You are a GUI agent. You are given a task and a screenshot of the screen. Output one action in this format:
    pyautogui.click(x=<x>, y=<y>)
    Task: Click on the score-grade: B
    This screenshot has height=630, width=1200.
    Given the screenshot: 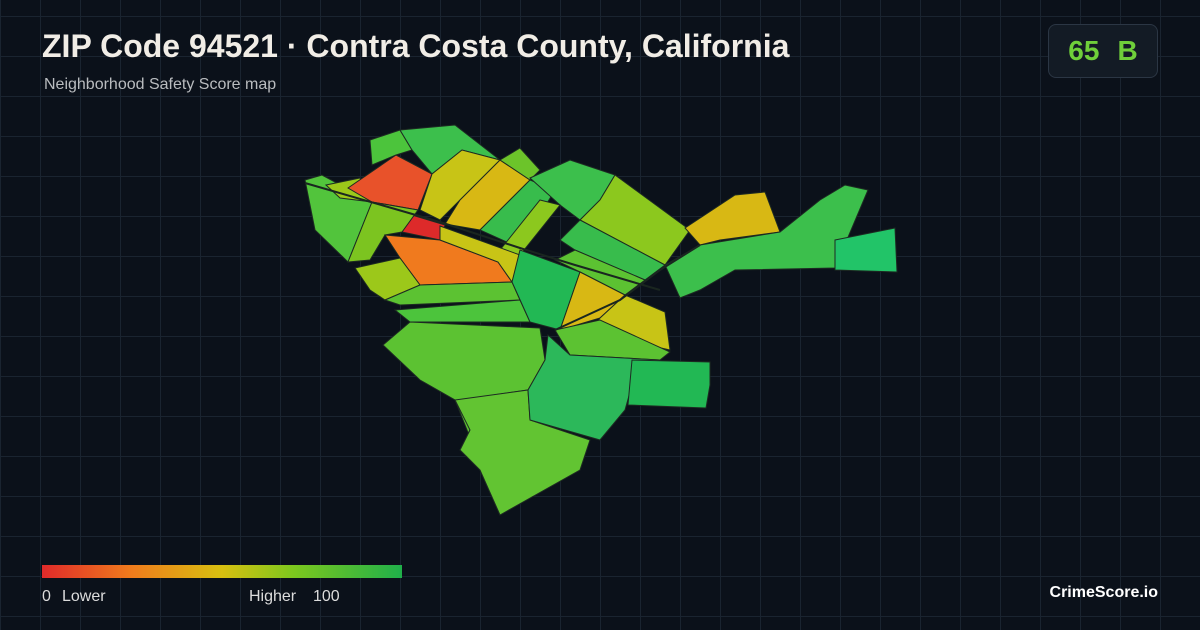 What is the action you would take?
    pyautogui.click(x=1127, y=50)
    